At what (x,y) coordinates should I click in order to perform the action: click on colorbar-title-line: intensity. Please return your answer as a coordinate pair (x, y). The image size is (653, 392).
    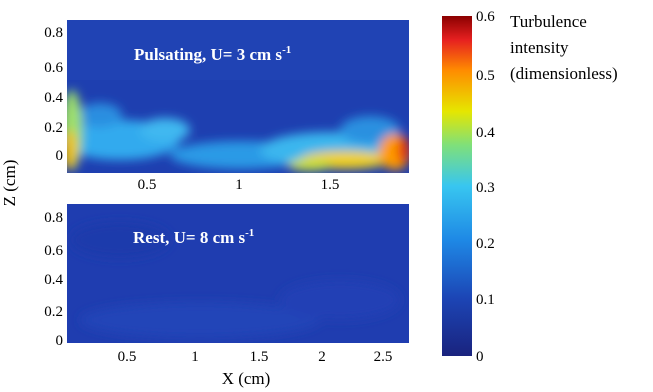
    Looking at the image, I should click on (539, 47).